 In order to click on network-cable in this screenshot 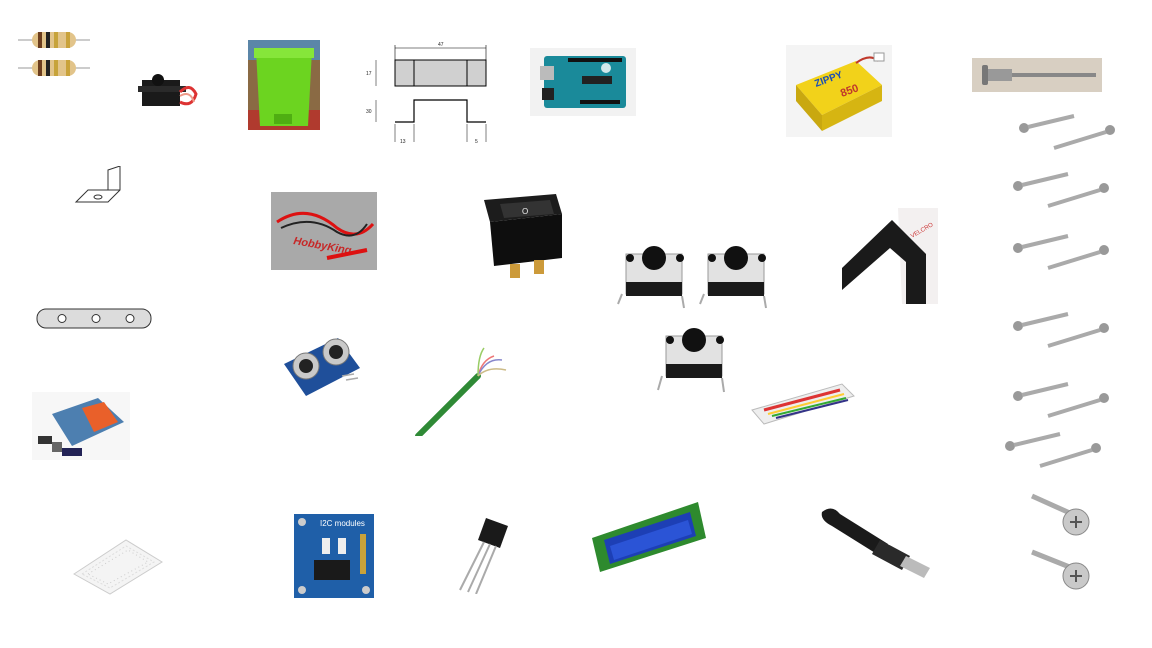, I will do `click(462, 391)`.